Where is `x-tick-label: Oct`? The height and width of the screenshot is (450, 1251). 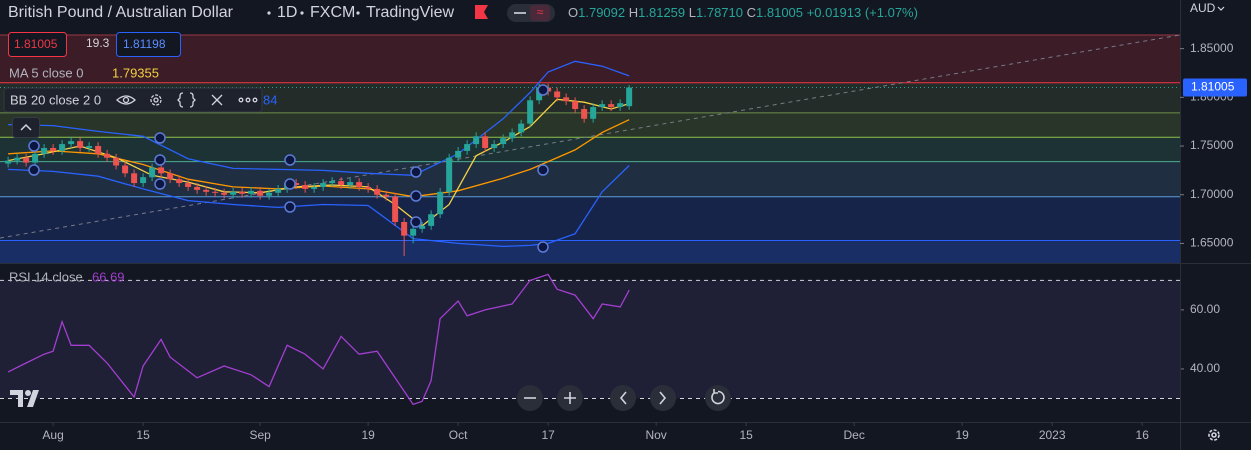 x-tick-label: Oct is located at coordinates (458, 435).